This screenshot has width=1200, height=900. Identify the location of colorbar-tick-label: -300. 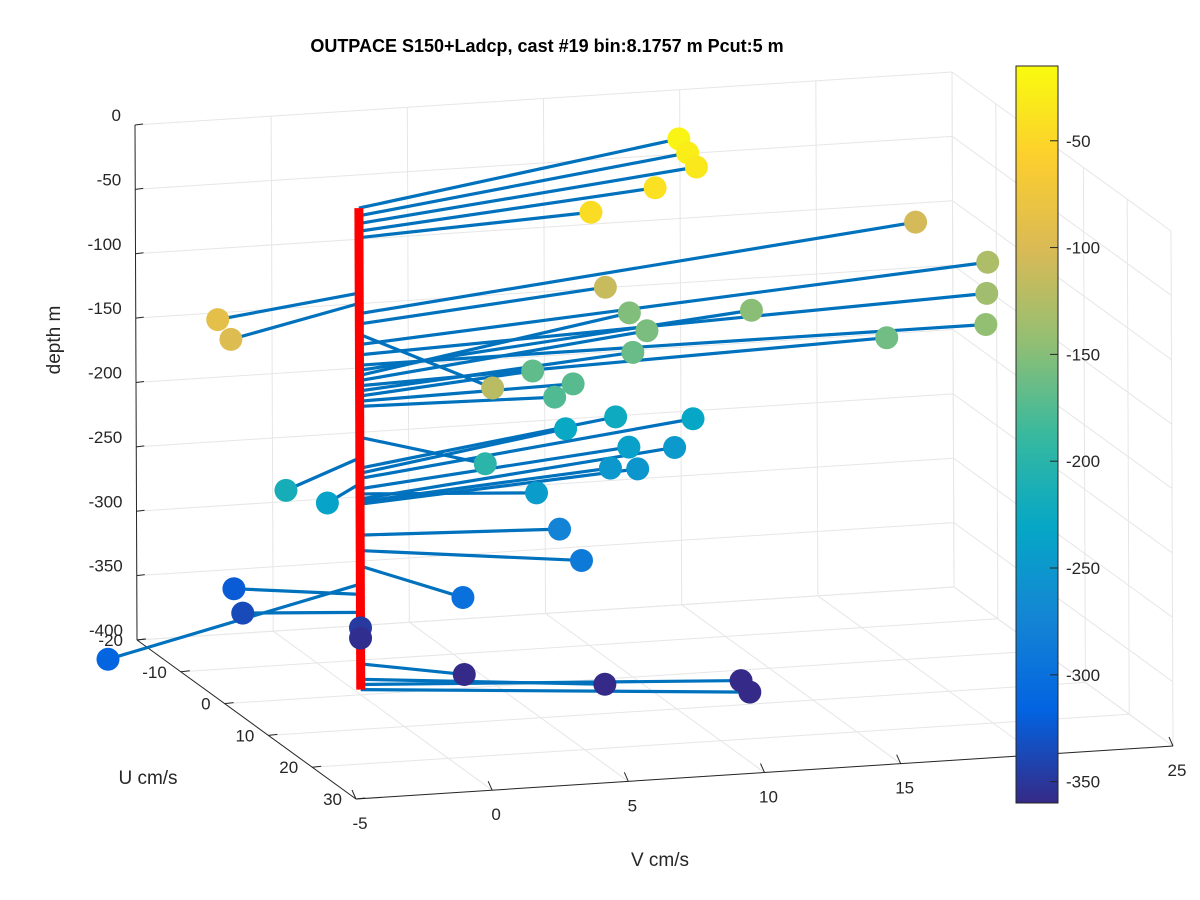
(1083, 675).